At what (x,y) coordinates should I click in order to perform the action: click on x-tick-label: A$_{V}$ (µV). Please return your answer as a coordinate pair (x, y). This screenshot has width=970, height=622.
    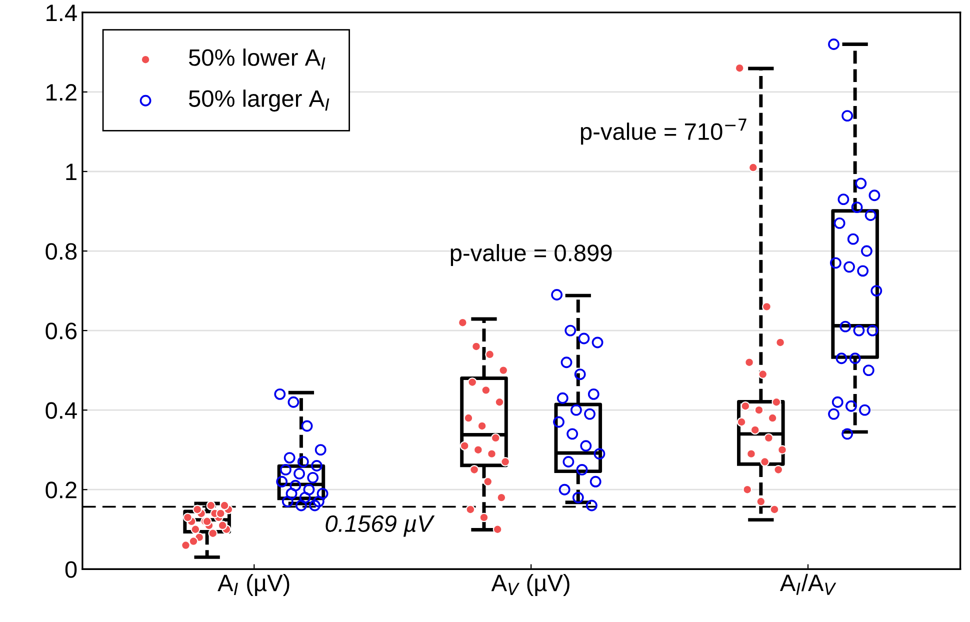
    Looking at the image, I should click on (530, 585).